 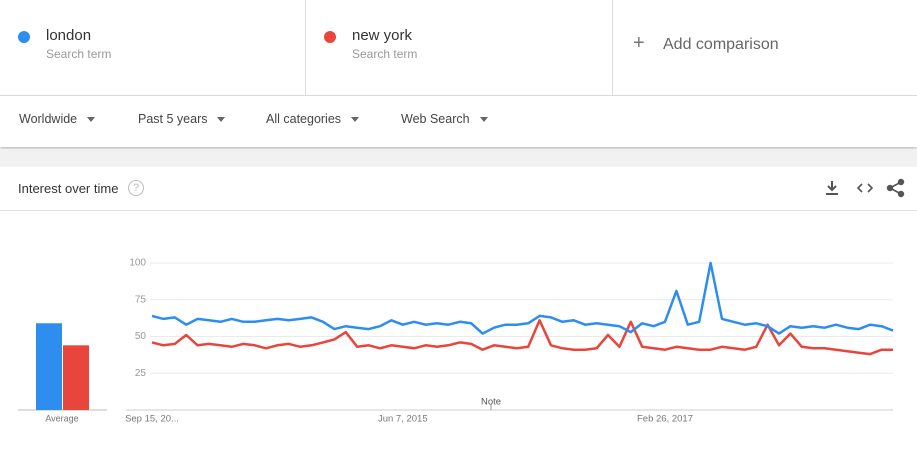 I want to click on filter-bar, so click(x=458, y=121).